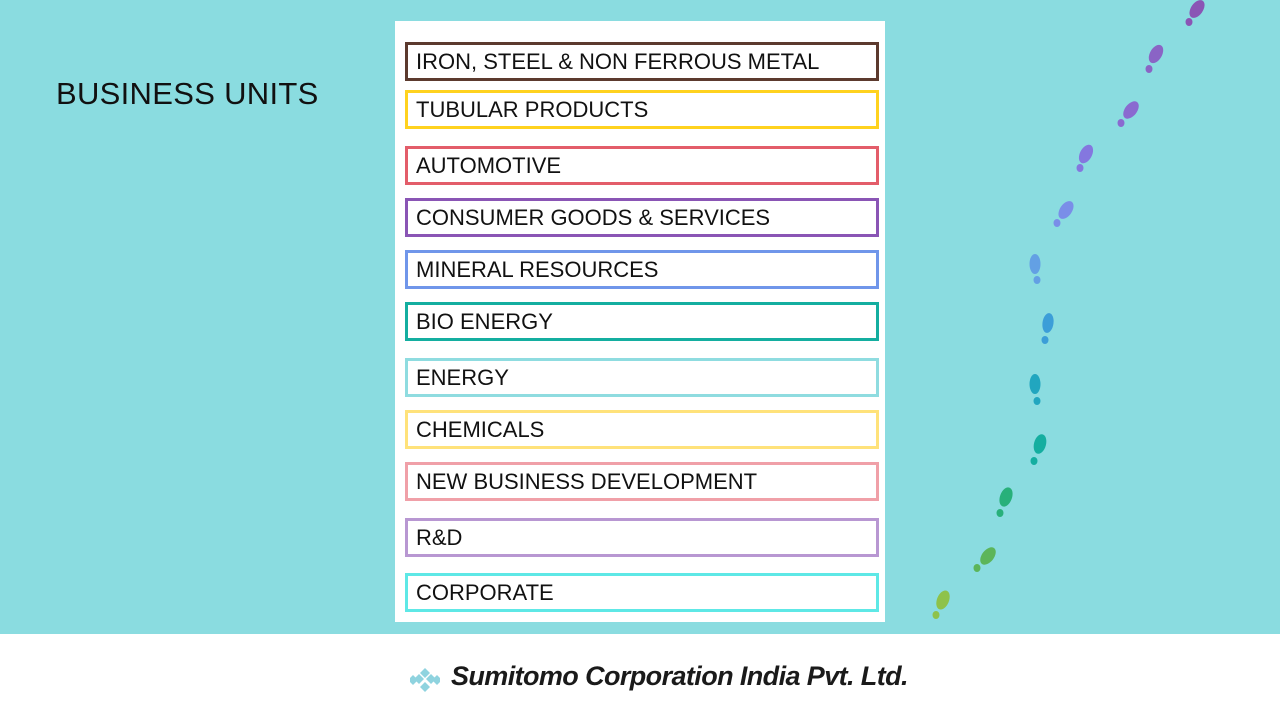 The height and width of the screenshot is (720, 1280). What do you see at coordinates (642, 109) in the screenshot?
I see `unit-tubular-products: TUBULAR PRODUCTS` at bounding box center [642, 109].